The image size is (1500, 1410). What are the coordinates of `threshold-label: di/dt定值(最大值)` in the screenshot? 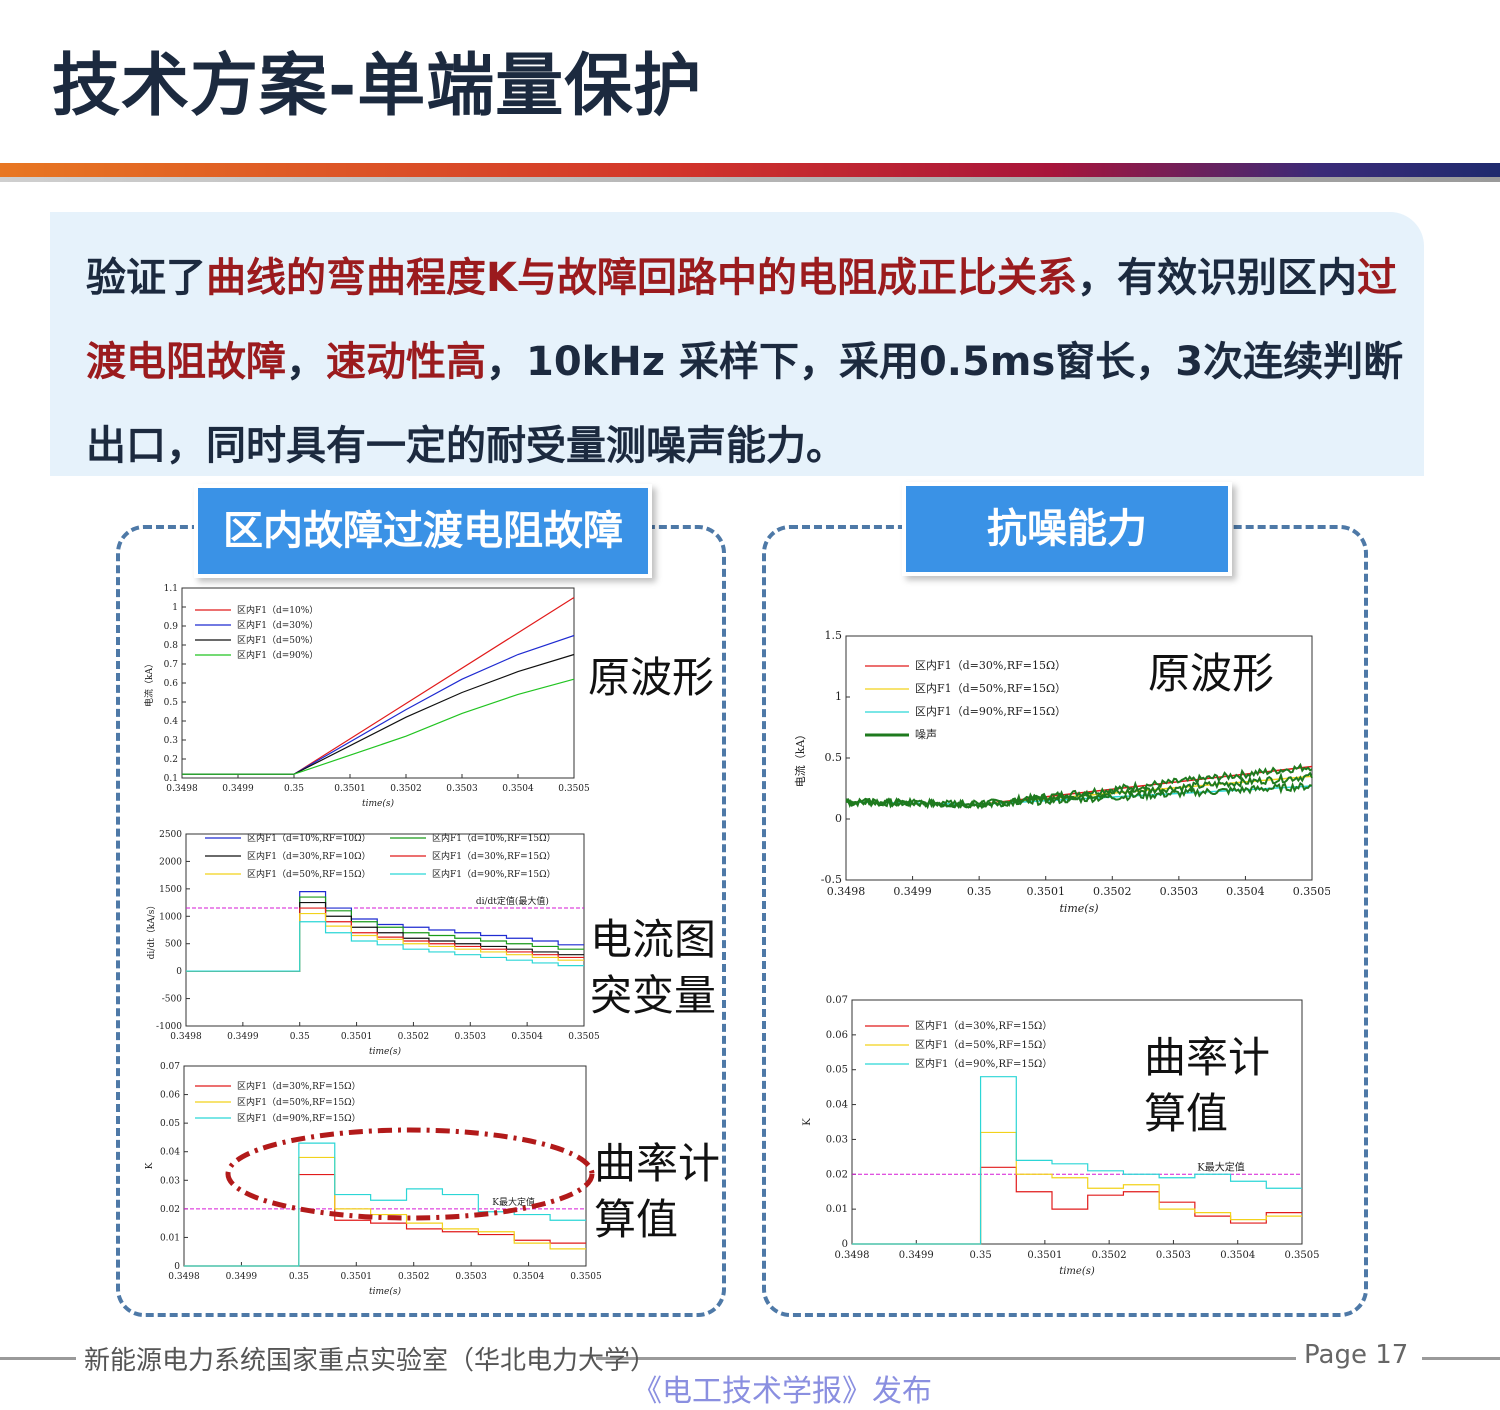 It's located at (512, 901).